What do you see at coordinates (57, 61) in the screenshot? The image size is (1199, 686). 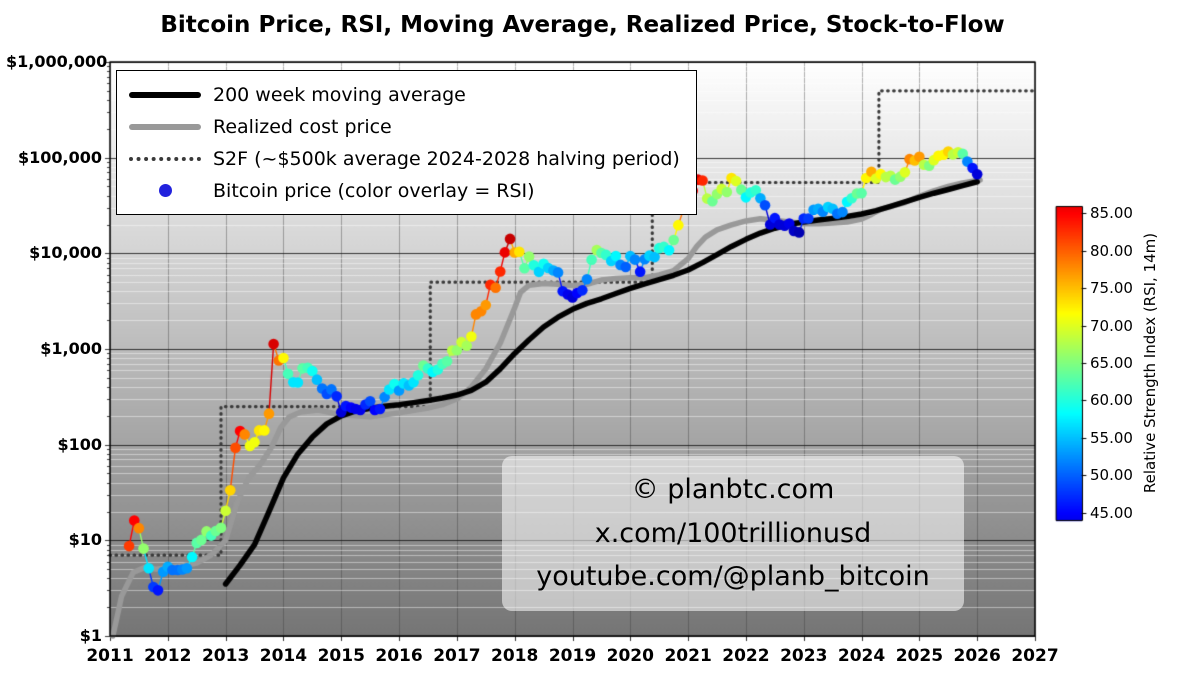 I see `y-tick-6: $1,000,000` at bounding box center [57, 61].